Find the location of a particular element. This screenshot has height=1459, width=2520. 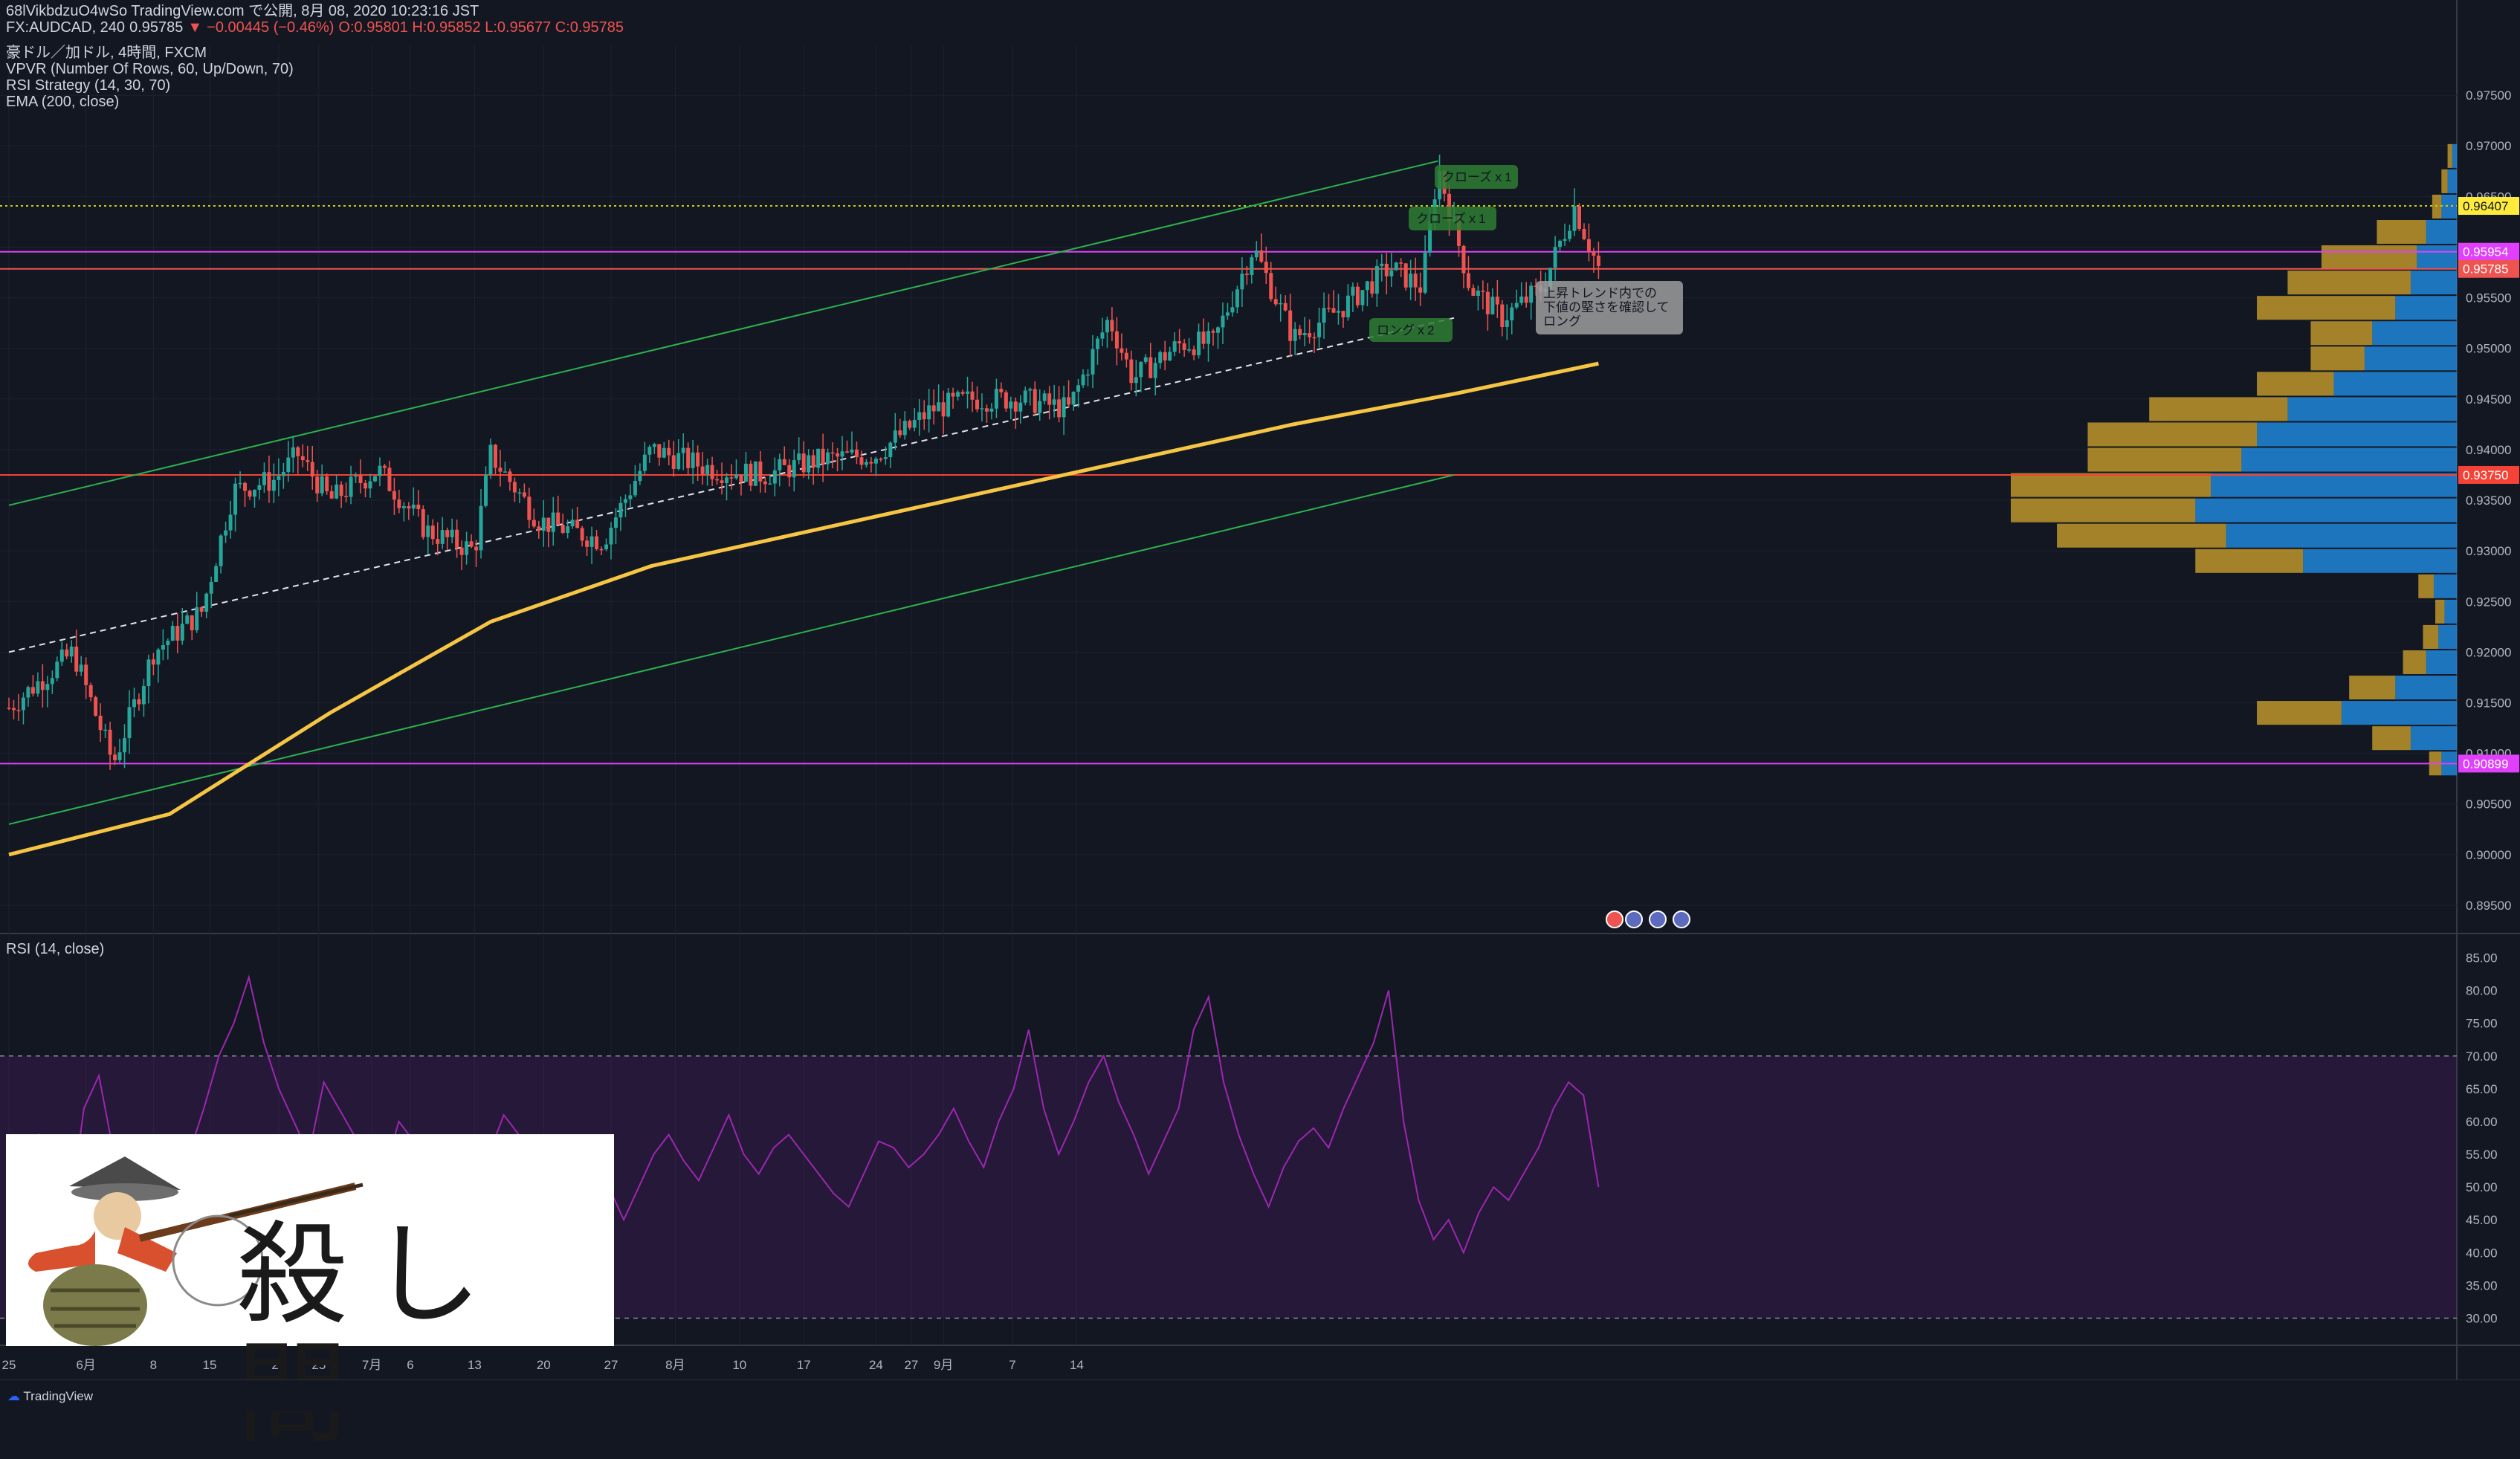

indicator-rsi-strategy: RSI Strategy (14, 30, 70) is located at coordinates (89, 85).